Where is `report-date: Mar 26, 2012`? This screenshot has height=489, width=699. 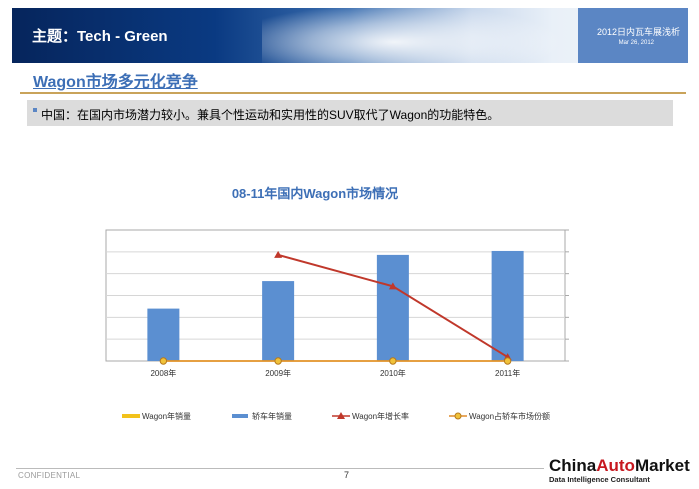 report-date: Mar 26, 2012 is located at coordinates (636, 43).